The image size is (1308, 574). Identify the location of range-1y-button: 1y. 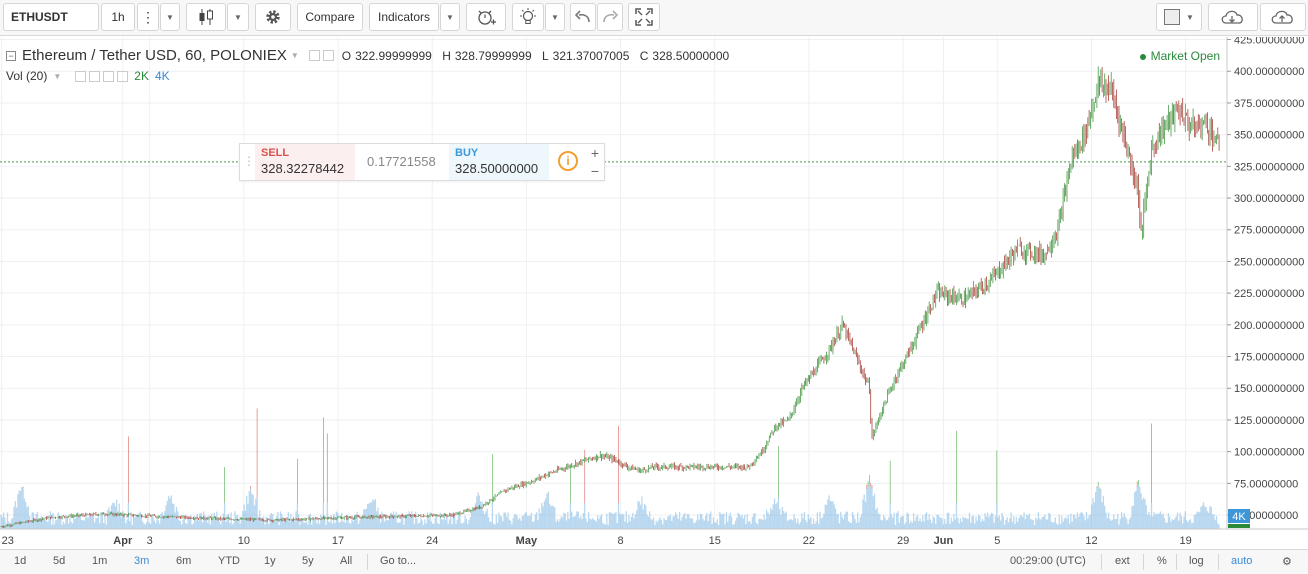
(270, 561).